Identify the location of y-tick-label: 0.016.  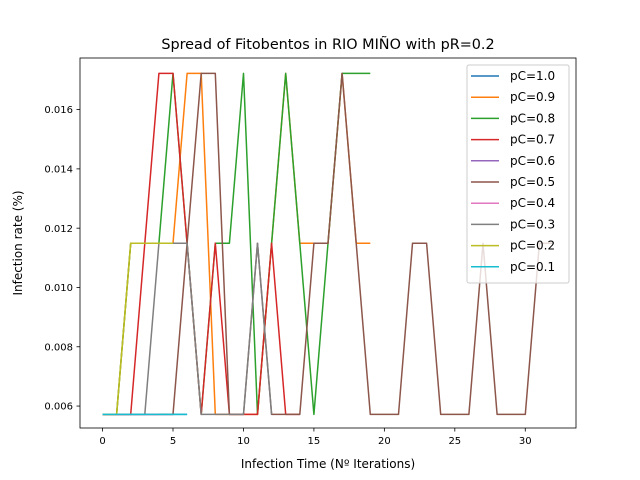
(58, 110).